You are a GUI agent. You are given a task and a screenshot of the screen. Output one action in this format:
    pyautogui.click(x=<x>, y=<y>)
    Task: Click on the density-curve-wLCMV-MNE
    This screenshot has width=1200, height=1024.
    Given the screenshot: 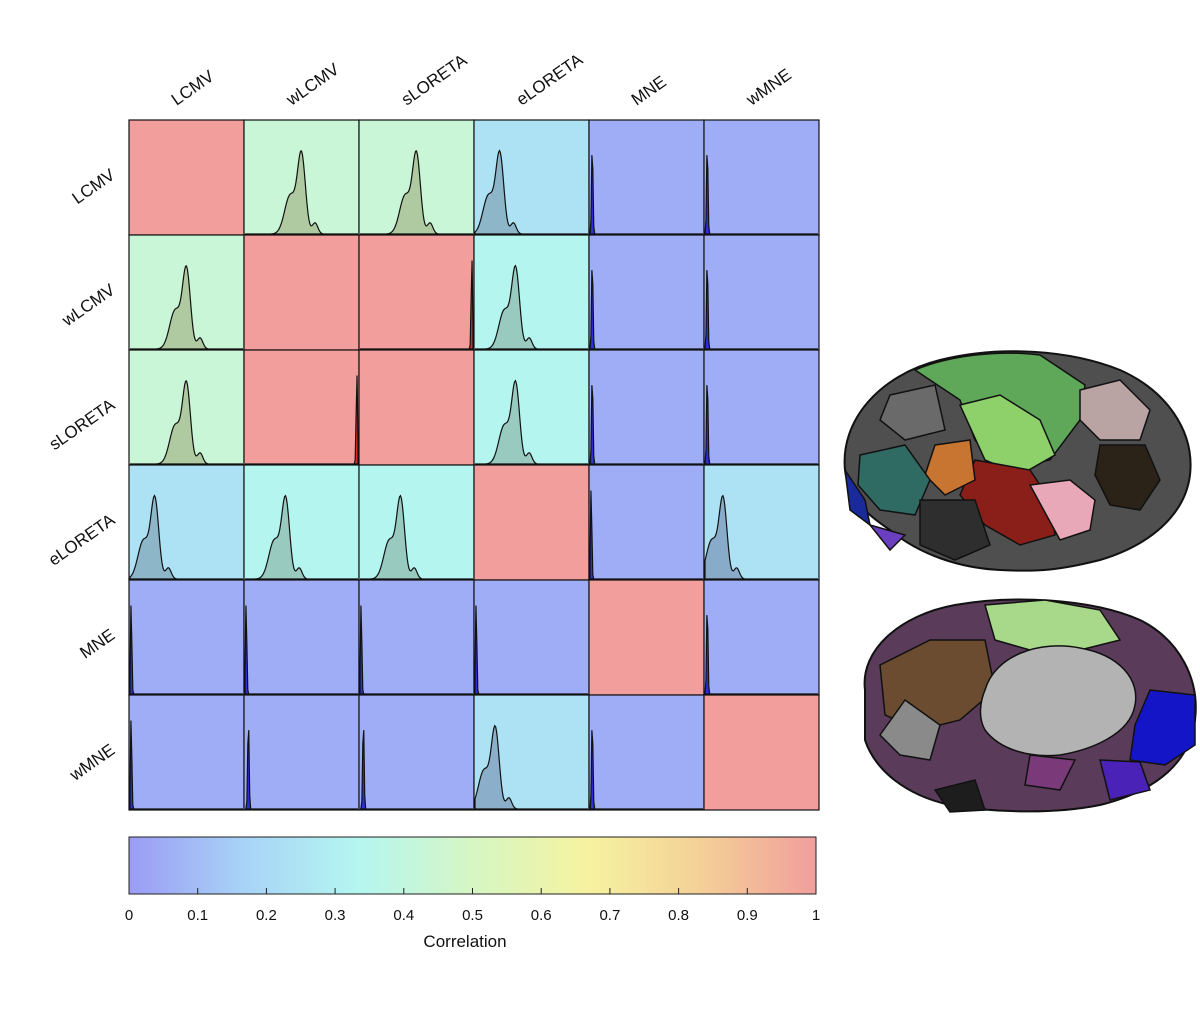 What is the action you would take?
    pyautogui.click(x=646, y=310)
    